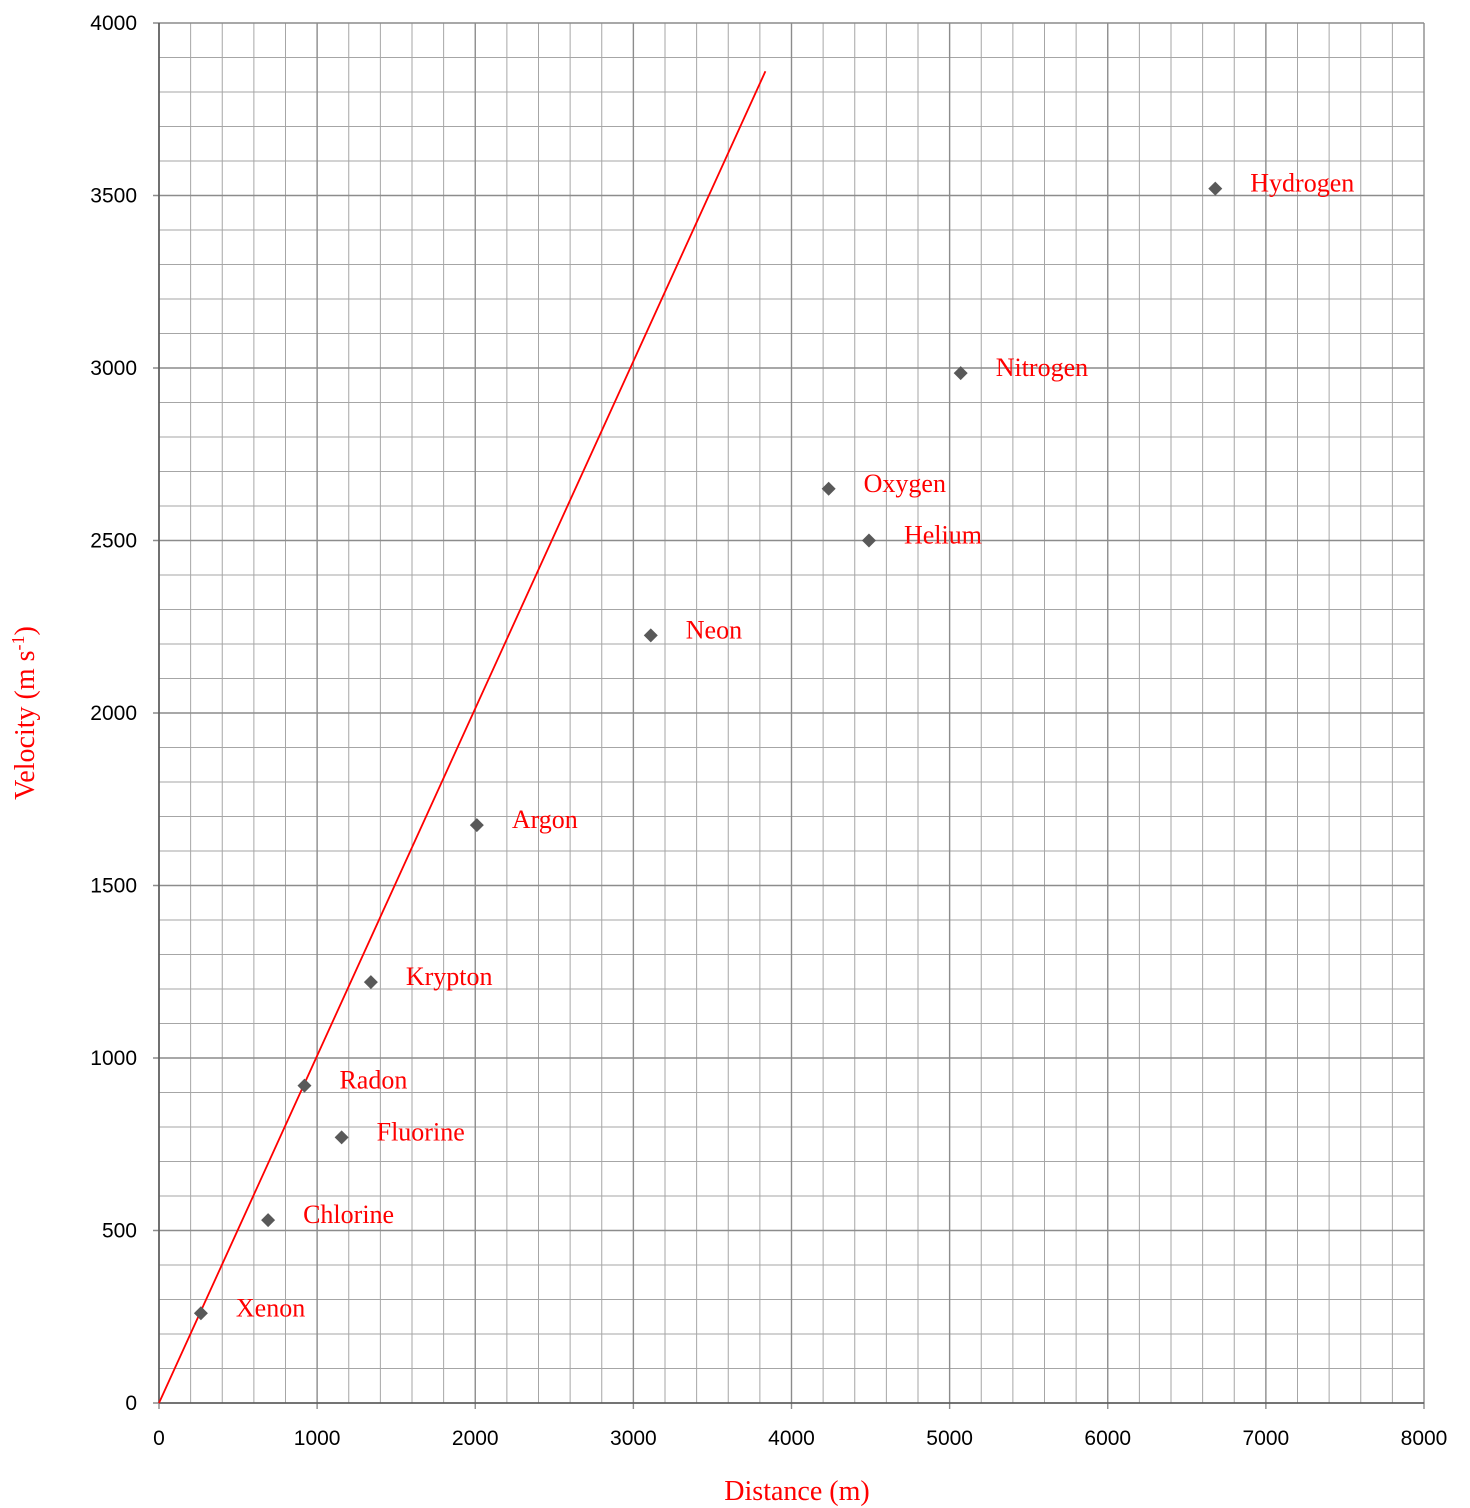 The width and height of the screenshot is (1470, 1508). What do you see at coordinates (370, 982) in the screenshot?
I see `data-point-krypton` at bounding box center [370, 982].